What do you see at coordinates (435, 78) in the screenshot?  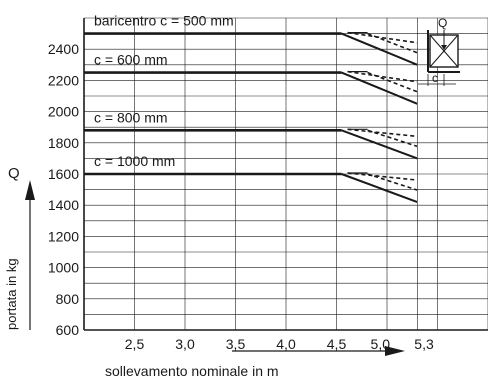 I see `inset-c-label: c` at bounding box center [435, 78].